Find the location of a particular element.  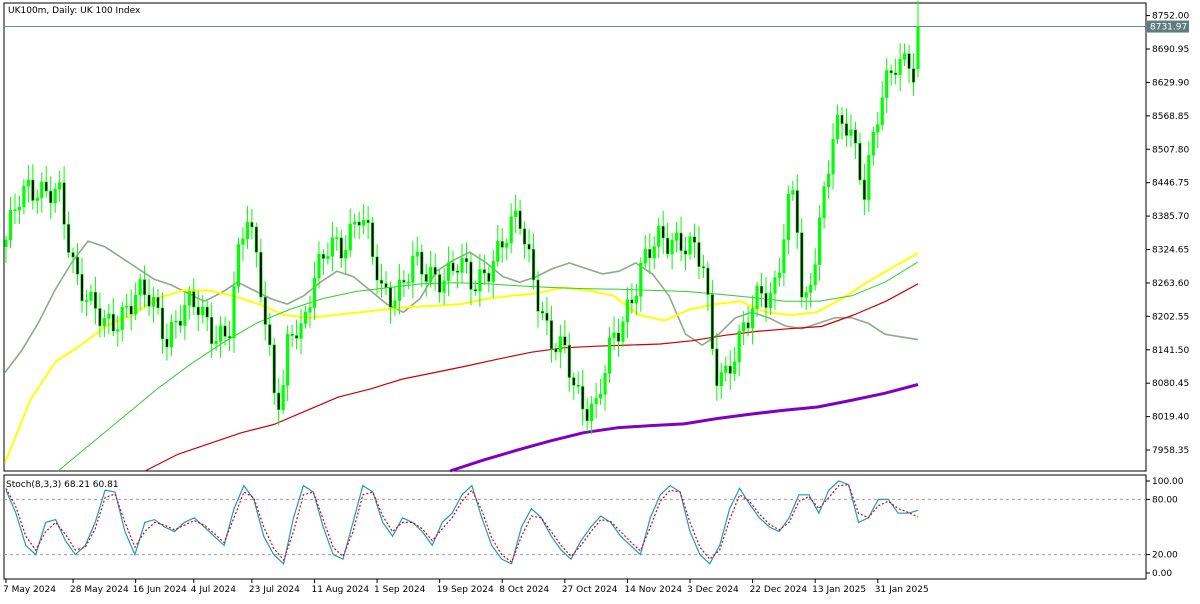

x-tick-label: 16 Jun 2024 is located at coordinates (160, 590).